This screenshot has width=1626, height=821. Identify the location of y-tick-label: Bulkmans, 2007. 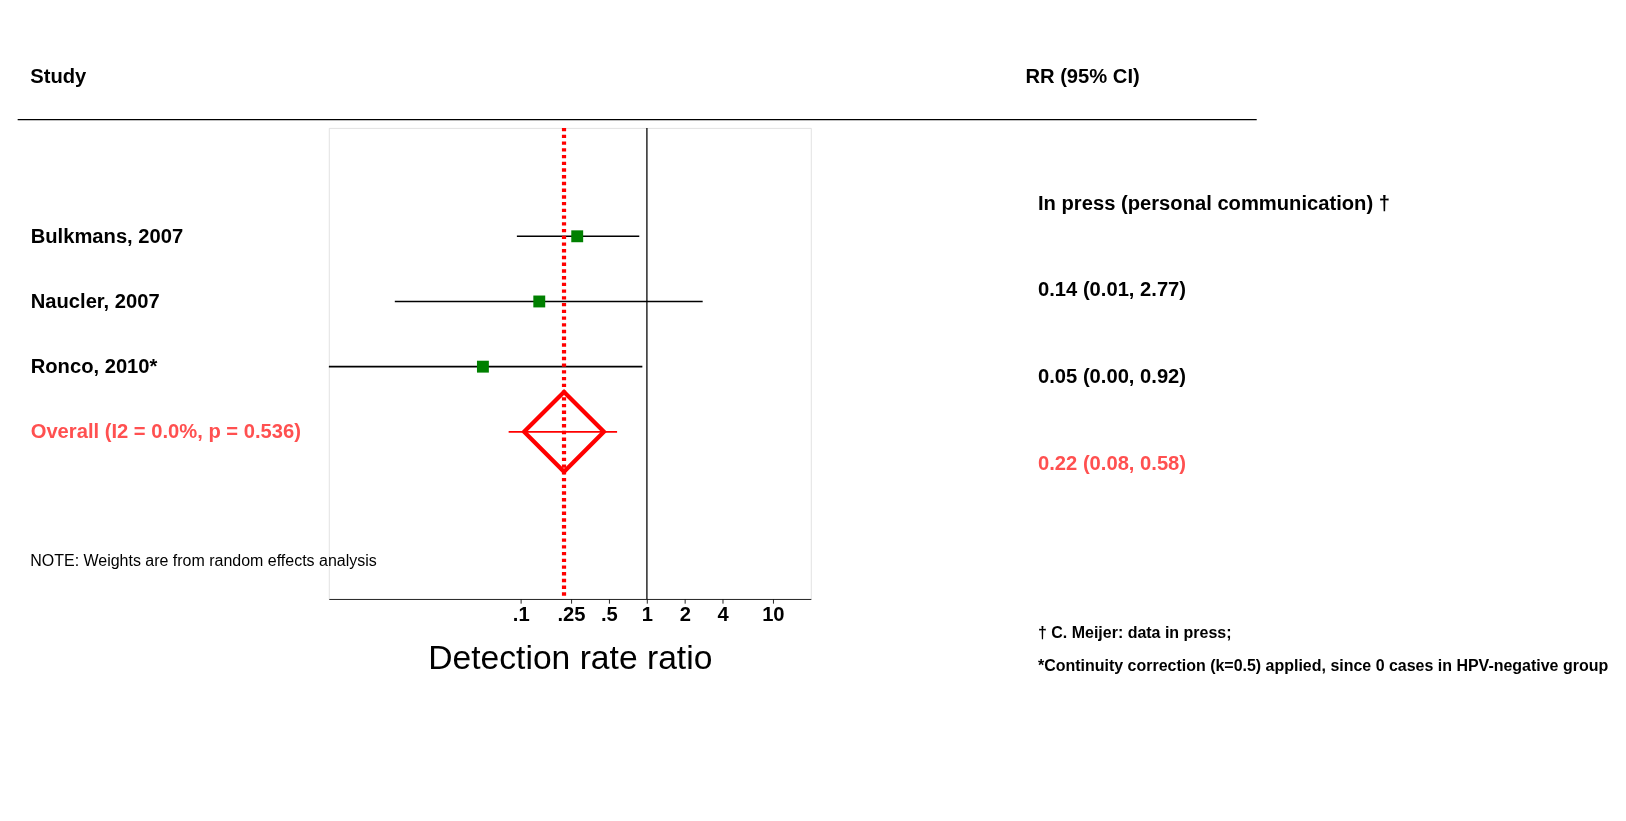
(107, 235).